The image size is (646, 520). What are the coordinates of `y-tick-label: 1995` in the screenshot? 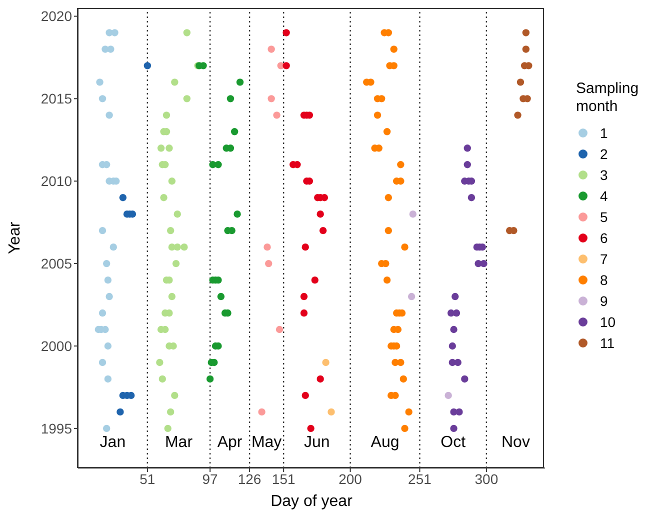 It's located at (56, 428).